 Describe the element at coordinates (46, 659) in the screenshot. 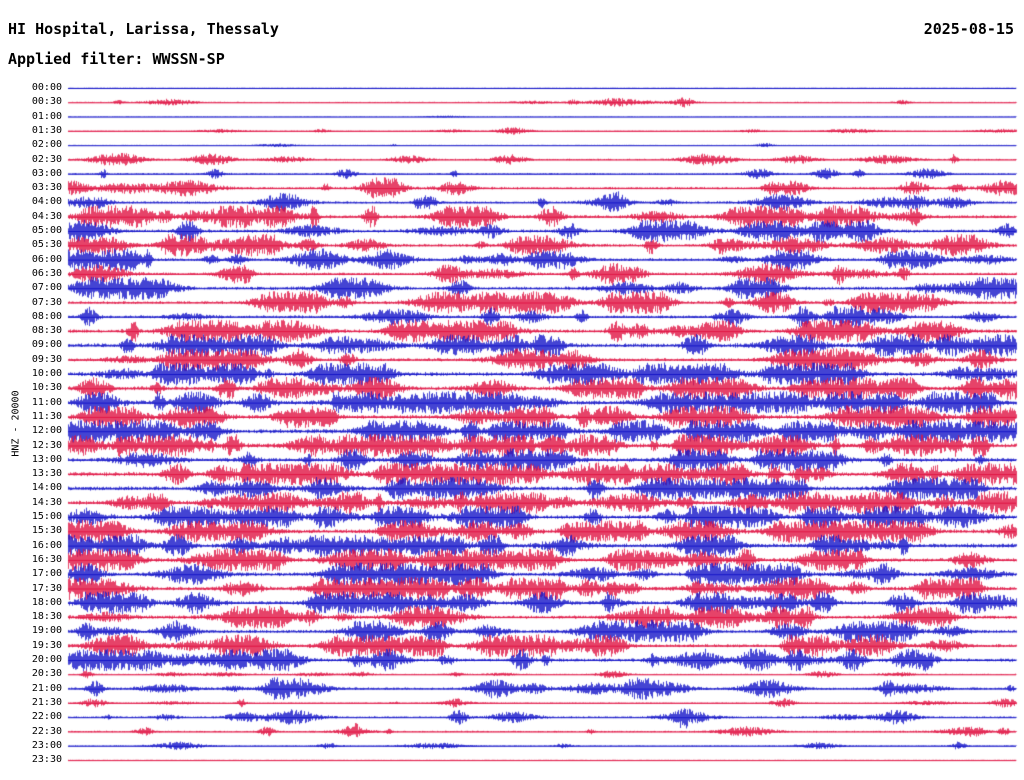

I see `time-label: 20:00` at that location.